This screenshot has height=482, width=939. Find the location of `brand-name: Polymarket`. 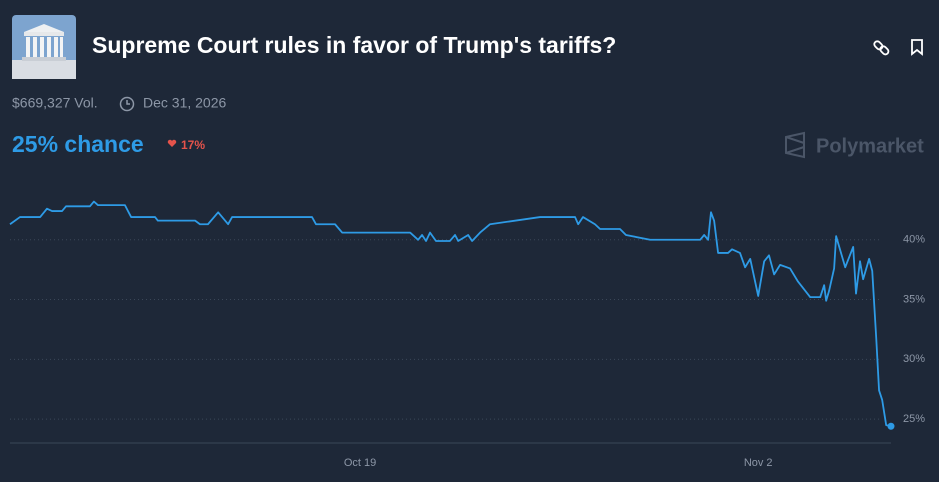

brand-name: Polymarket is located at coordinates (870, 146).